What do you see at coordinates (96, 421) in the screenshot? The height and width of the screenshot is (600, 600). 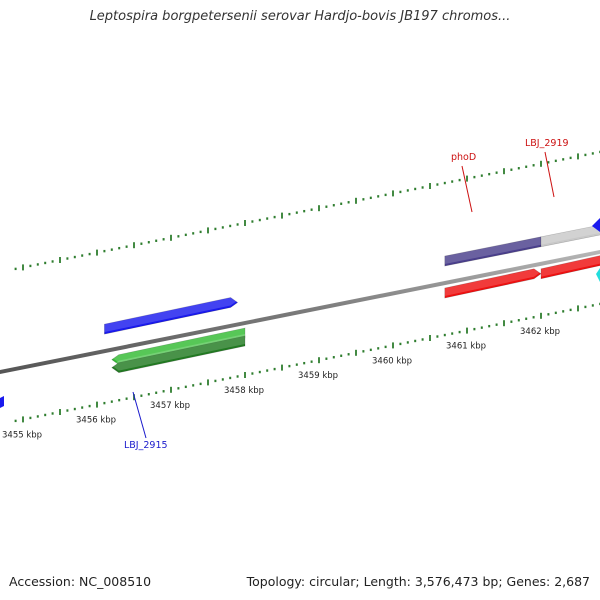 I see `scale-label: 3456 kbp` at bounding box center [96, 421].